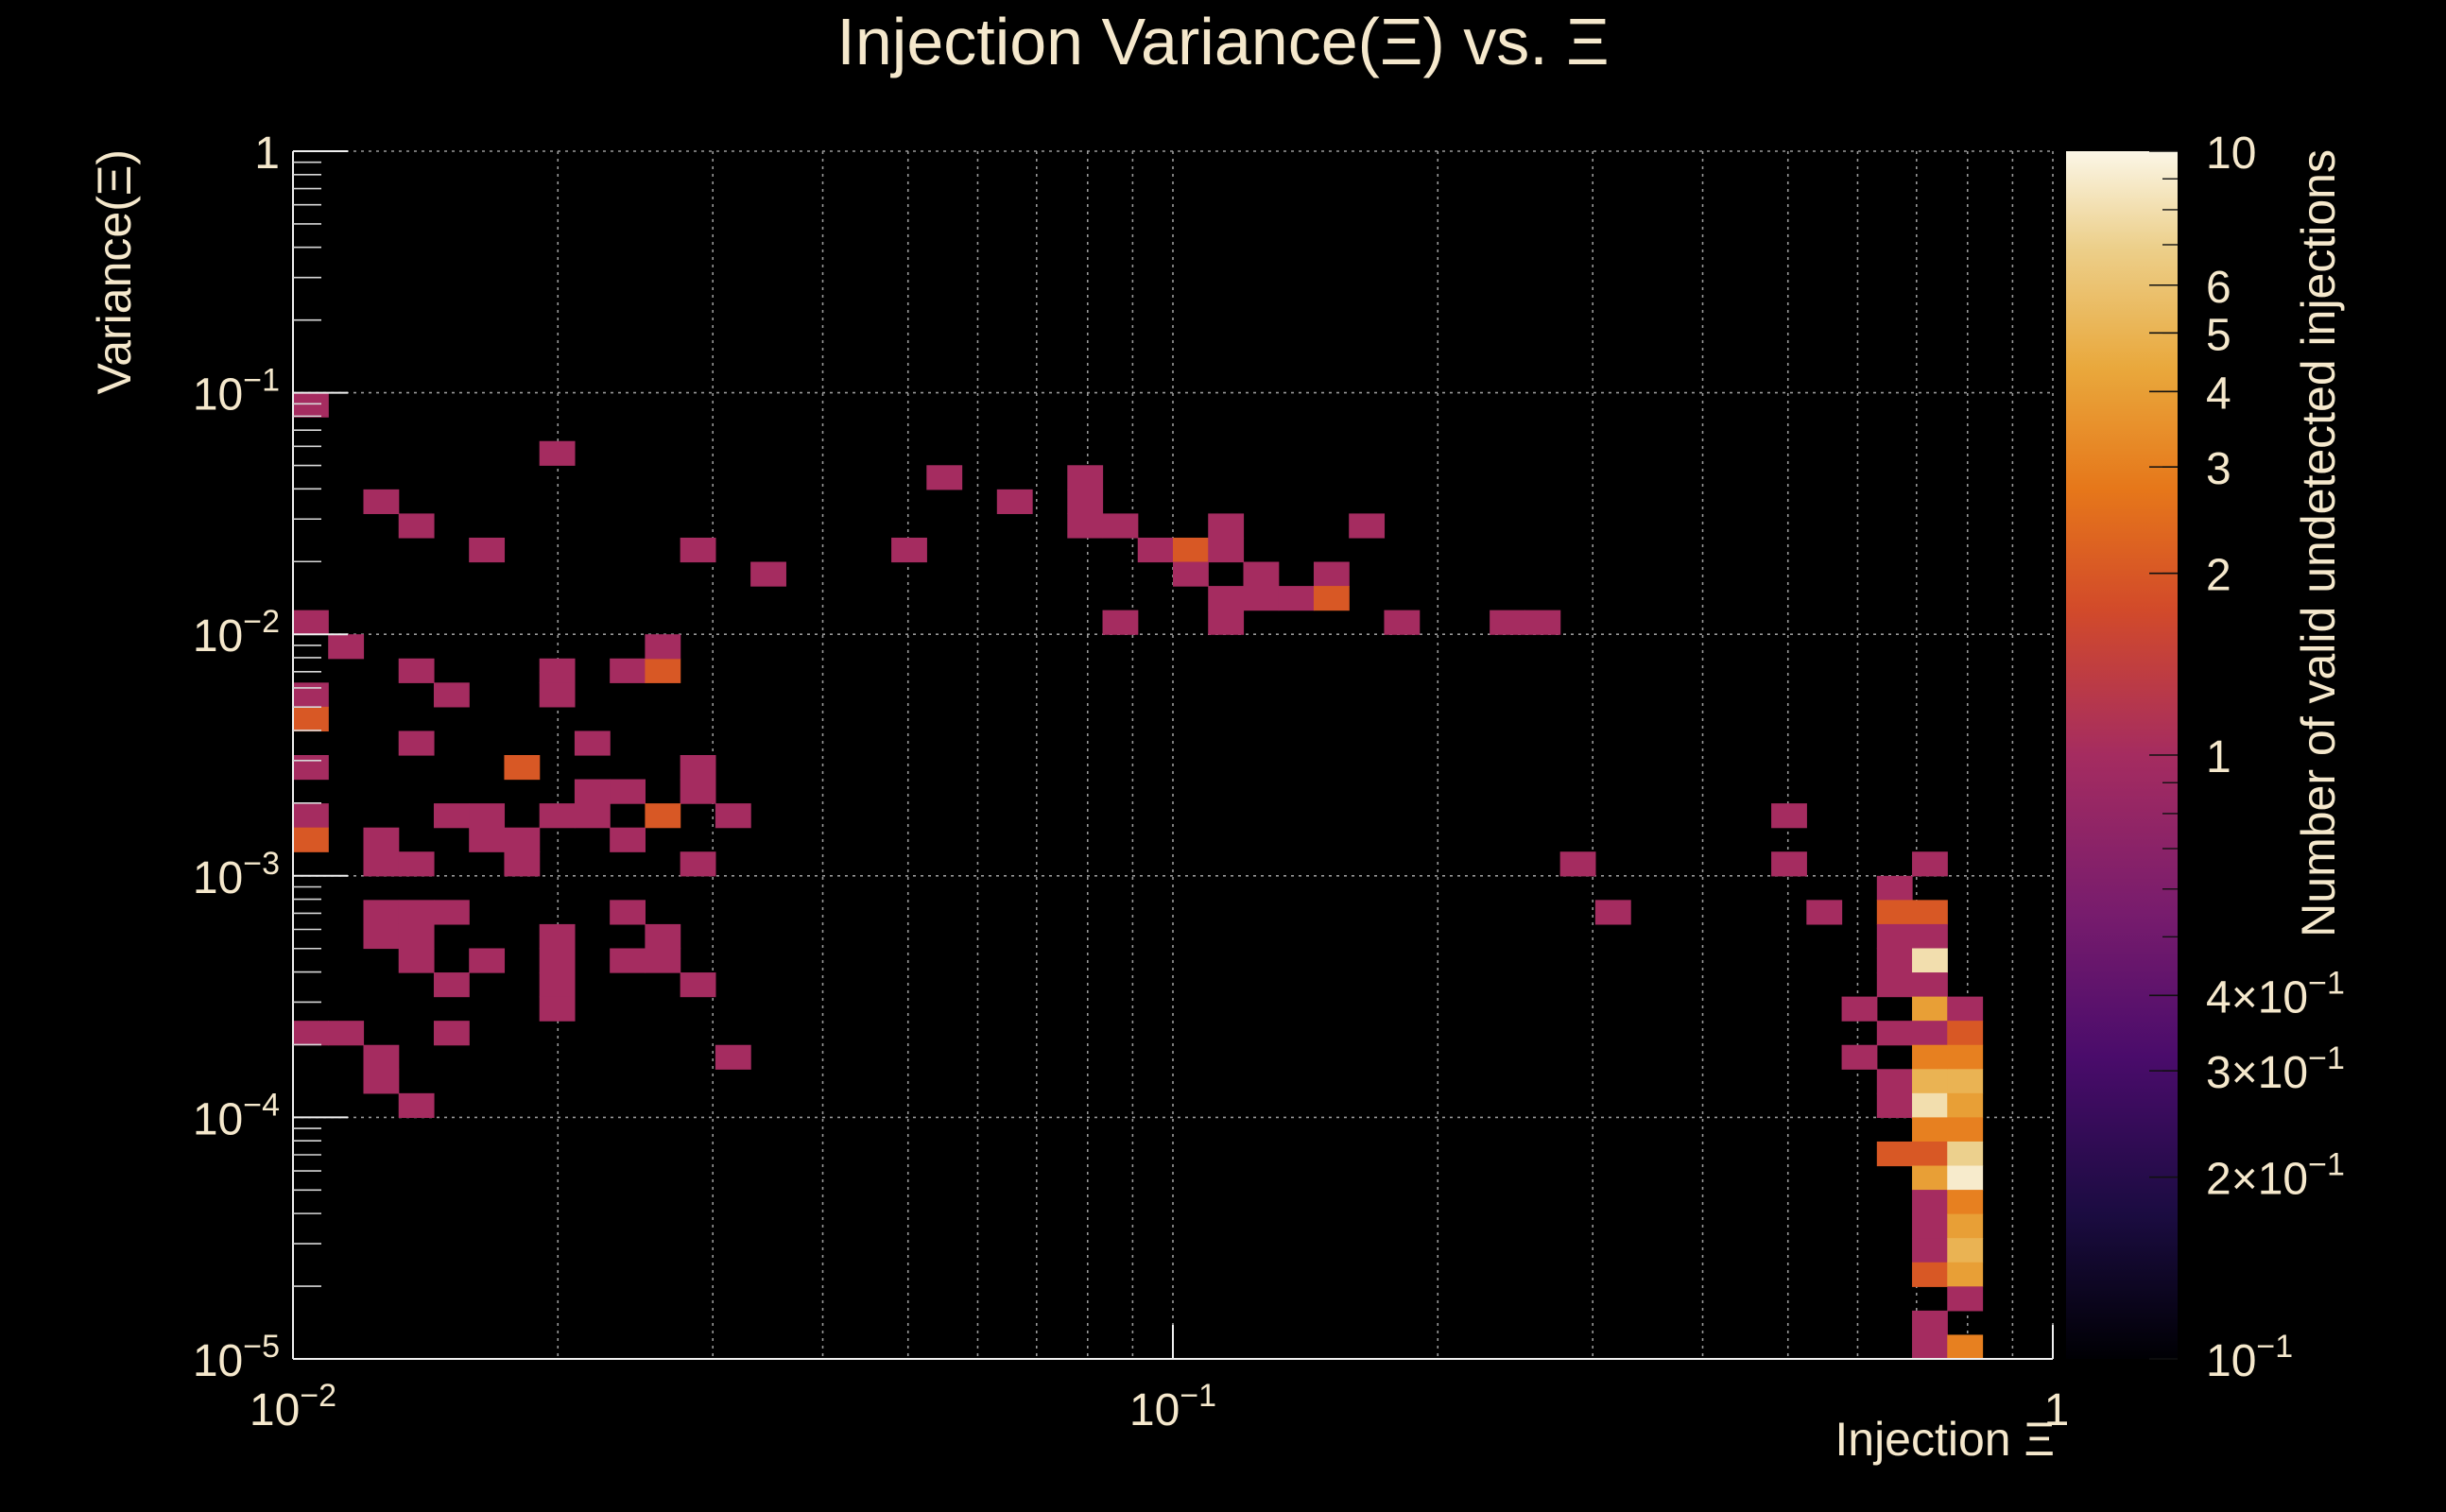  I want to click on color-bar-ticks: 10 65 4 3 2 1 4×10−1 3×10⁻¹ 2×10−1 10−1, so click(2247, 757).